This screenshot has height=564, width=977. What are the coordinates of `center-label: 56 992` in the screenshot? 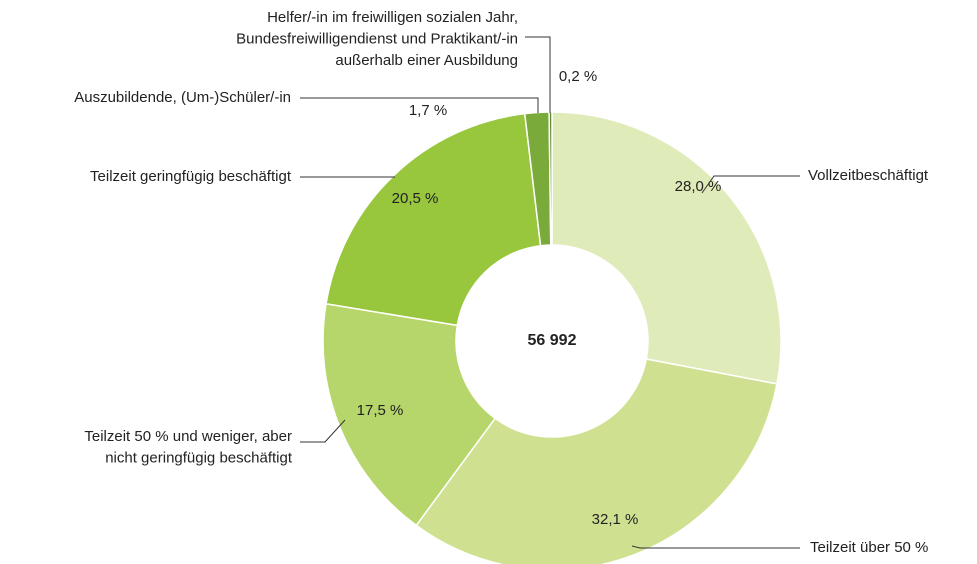 It's located at (552, 340).